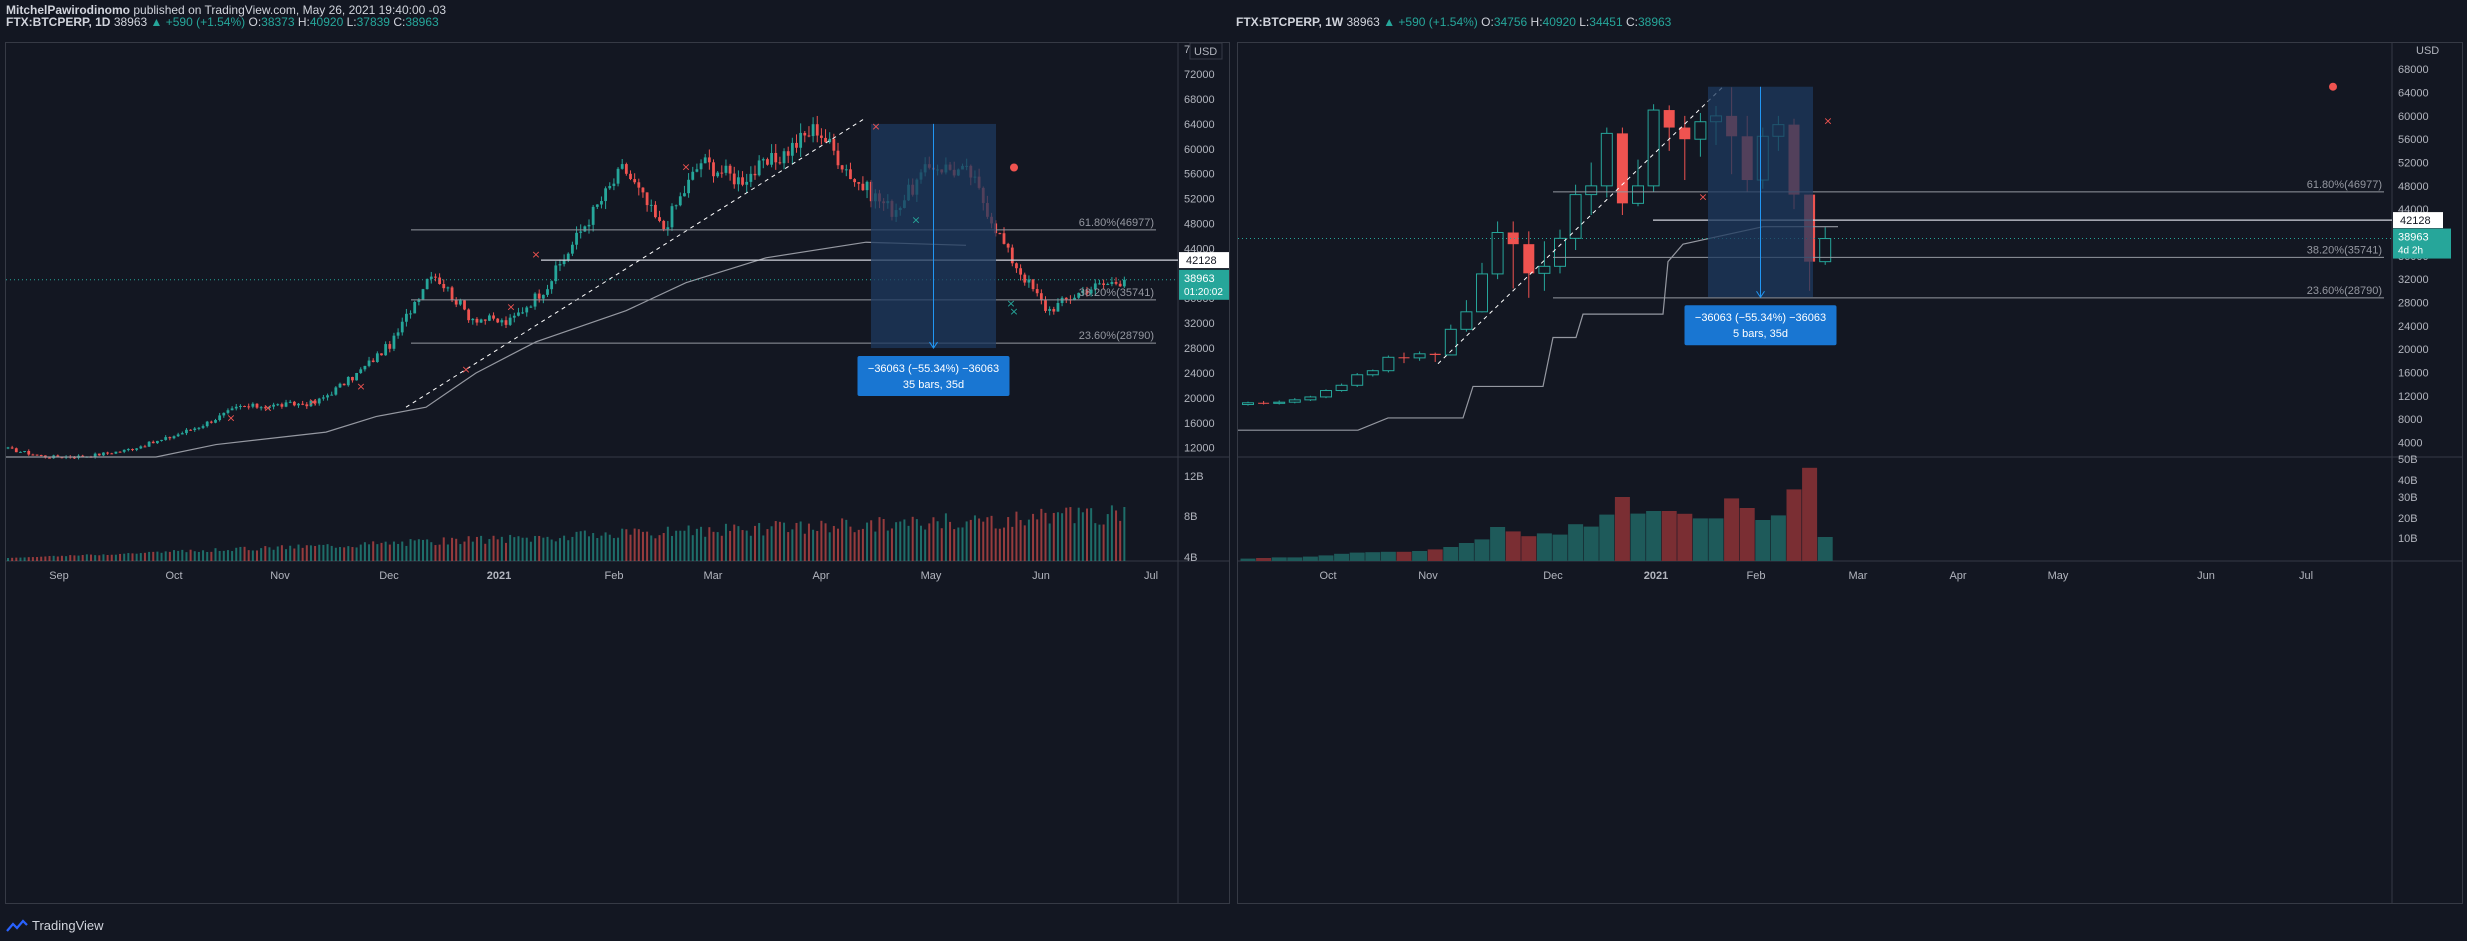  Describe the element at coordinates (373, 22) in the screenshot. I see `left-l-value: 37839` at that location.